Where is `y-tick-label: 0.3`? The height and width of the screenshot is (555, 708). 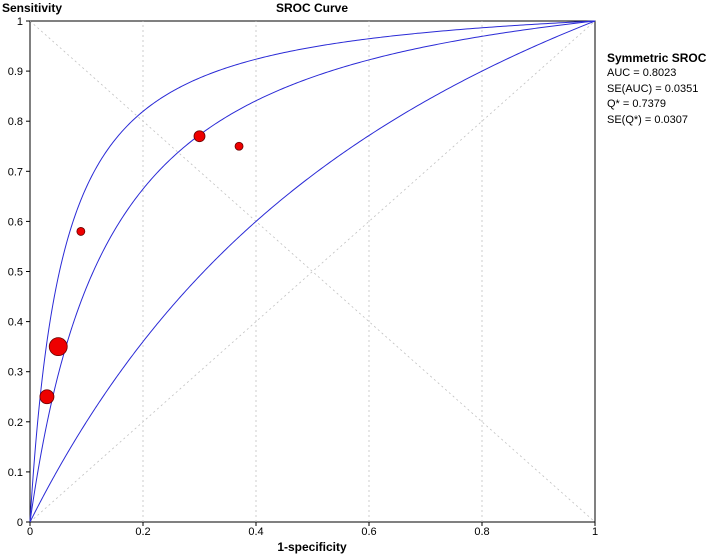
y-tick-label: 0.3 is located at coordinates (15, 373).